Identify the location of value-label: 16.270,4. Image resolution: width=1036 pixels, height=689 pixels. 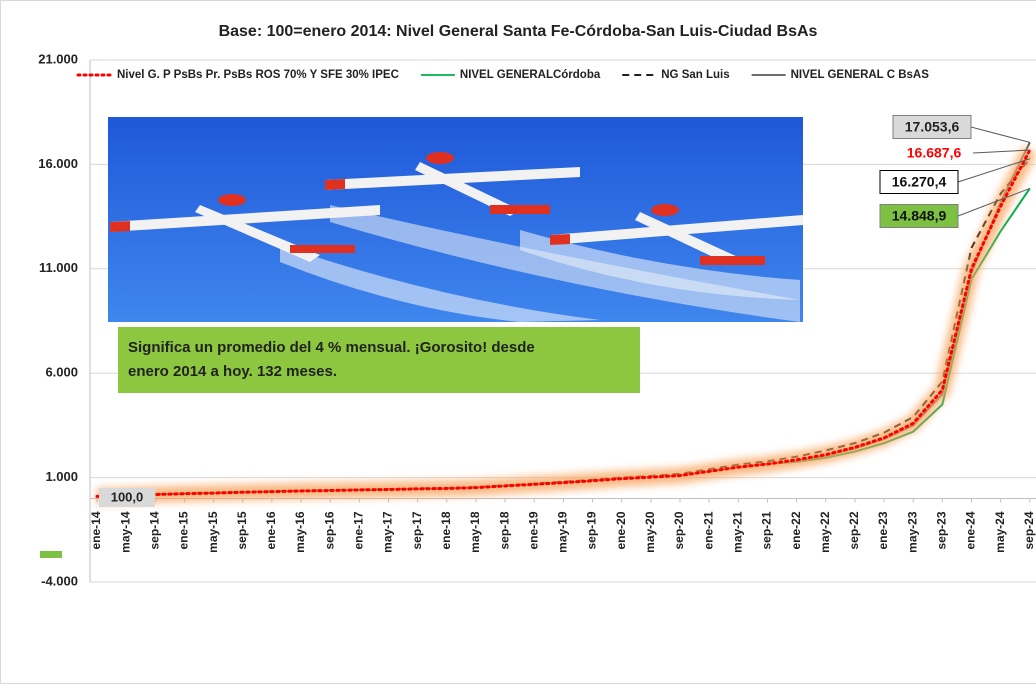
(919, 182).